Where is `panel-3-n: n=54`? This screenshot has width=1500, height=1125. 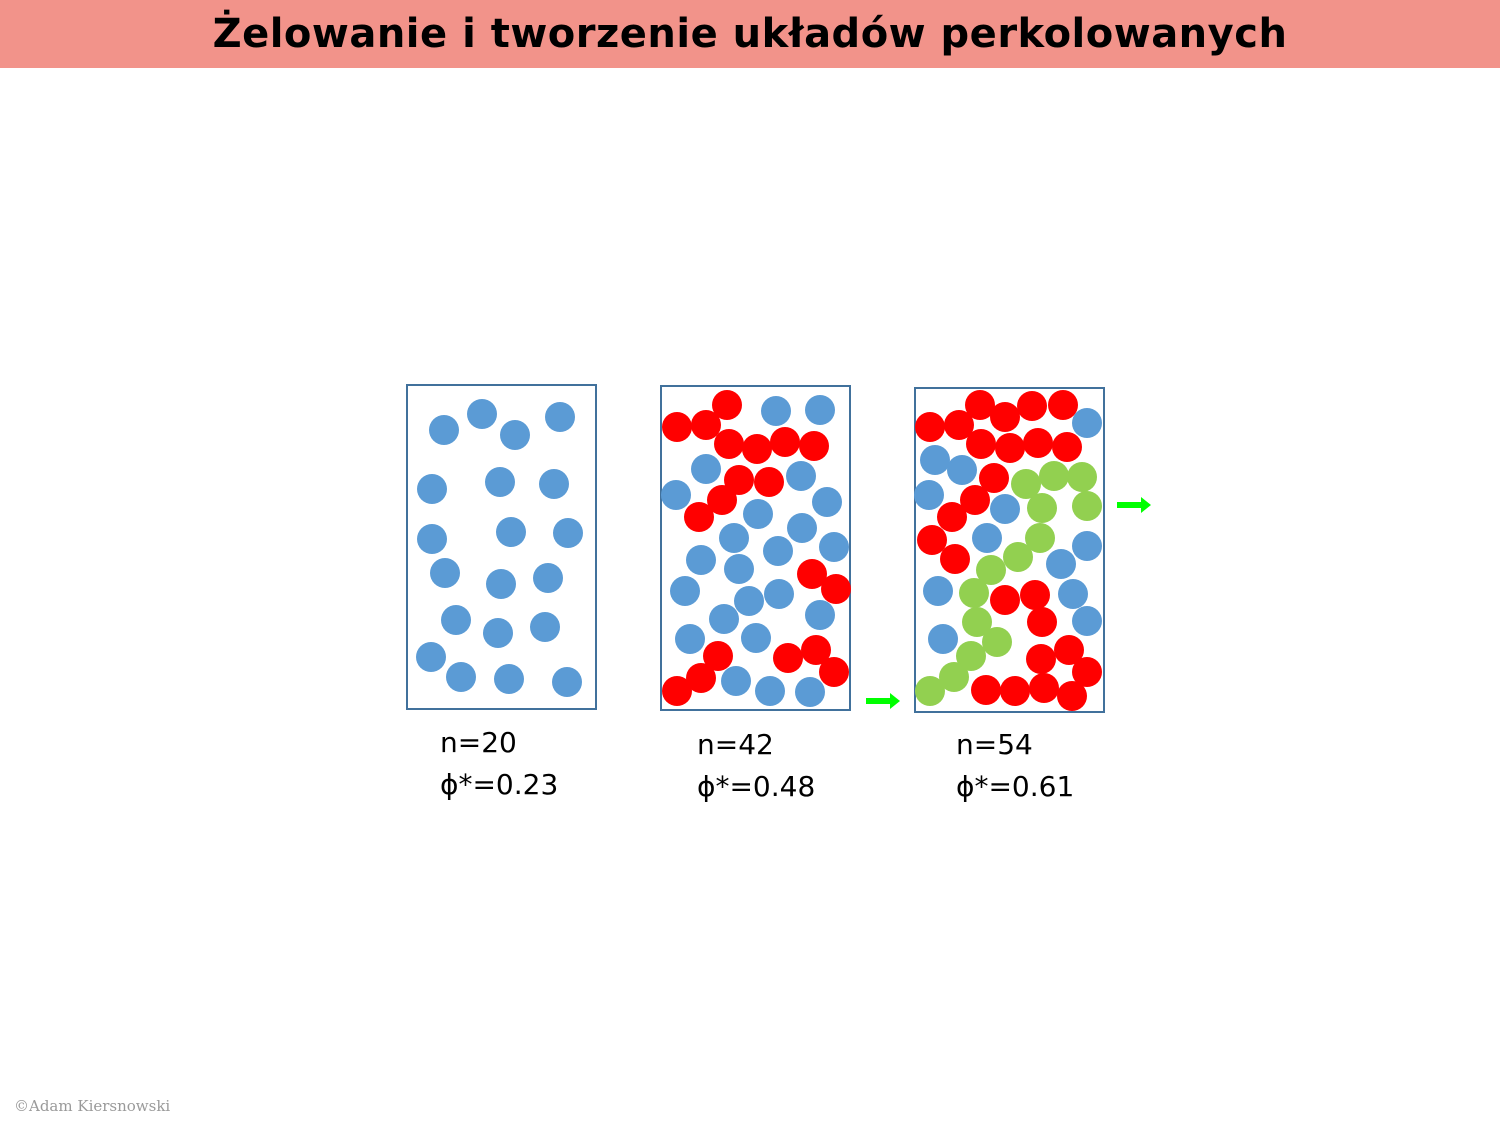 panel-3-n: n=54 is located at coordinates (994, 744).